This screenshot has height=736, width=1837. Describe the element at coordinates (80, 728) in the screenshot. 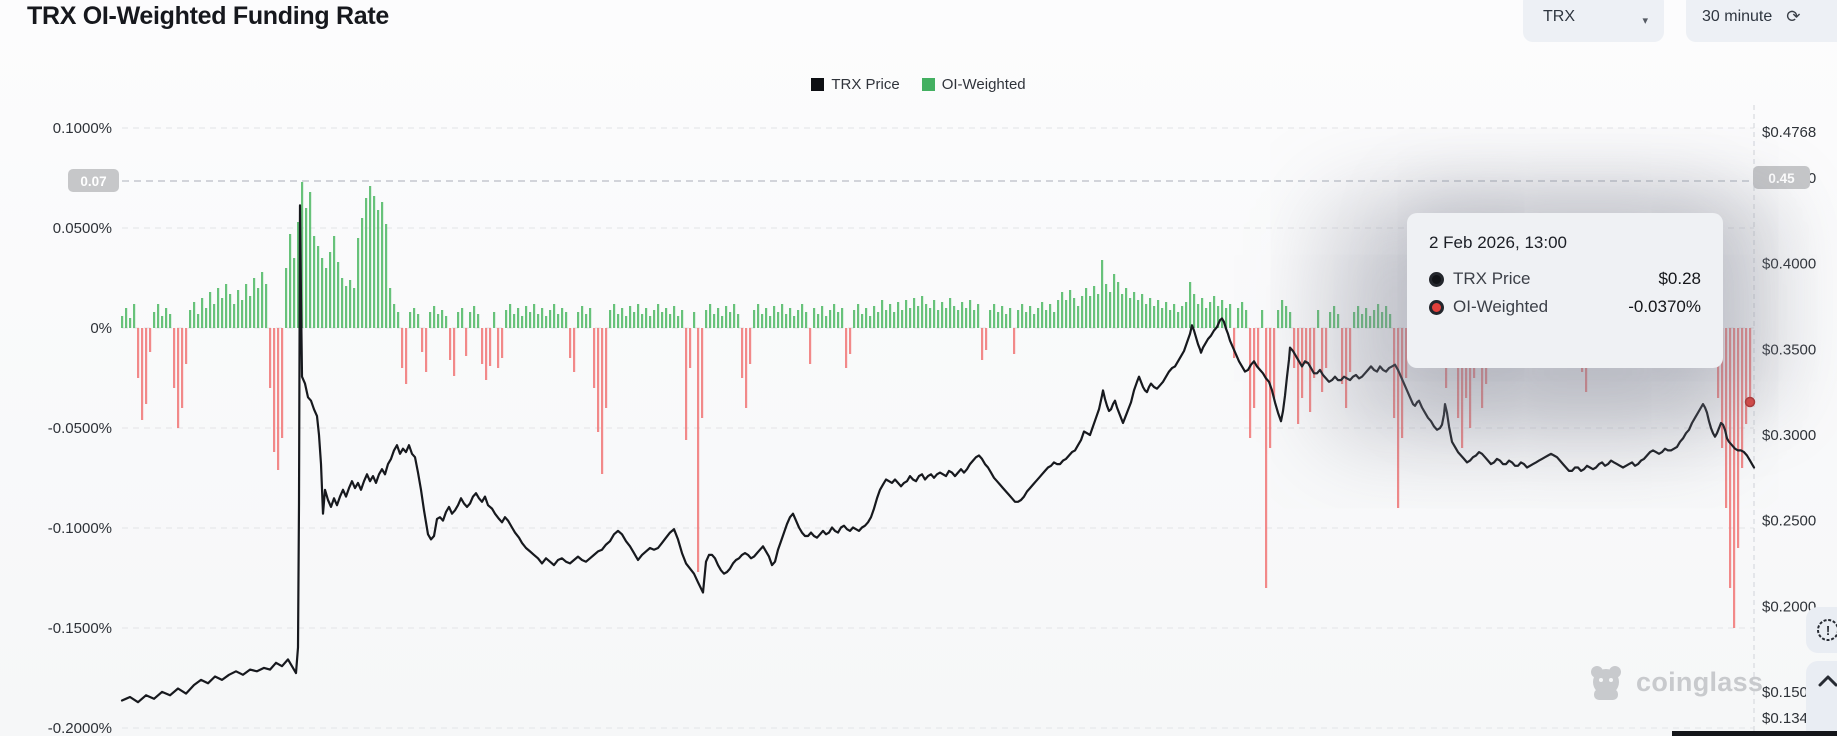

I see `svg-text: -0.2000%` at that location.